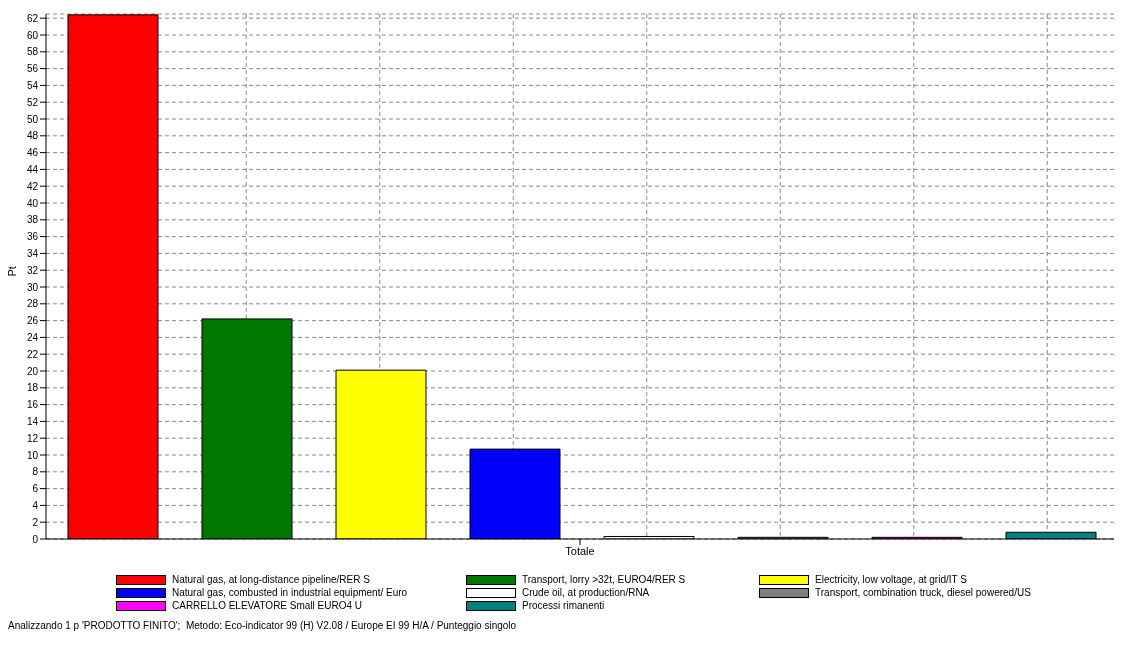 The height and width of the screenshot is (657, 1127). I want to click on legend-label: Crude oil, at production/RNA, so click(586, 592).